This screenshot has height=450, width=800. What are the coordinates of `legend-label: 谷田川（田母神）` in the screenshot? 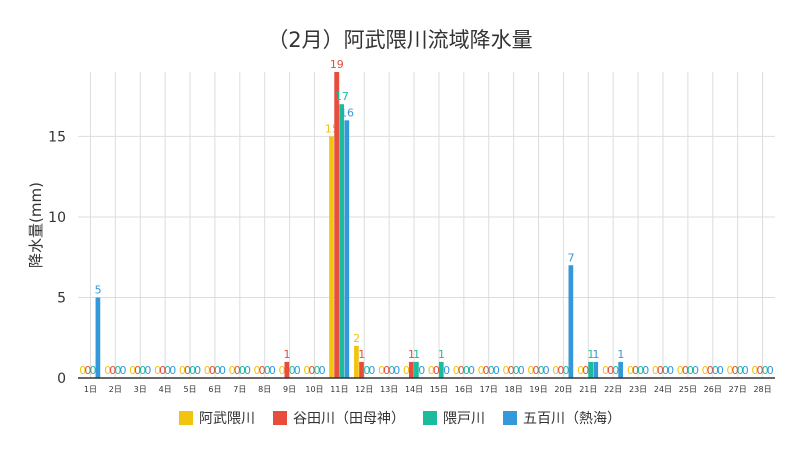 It's located at (349, 419).